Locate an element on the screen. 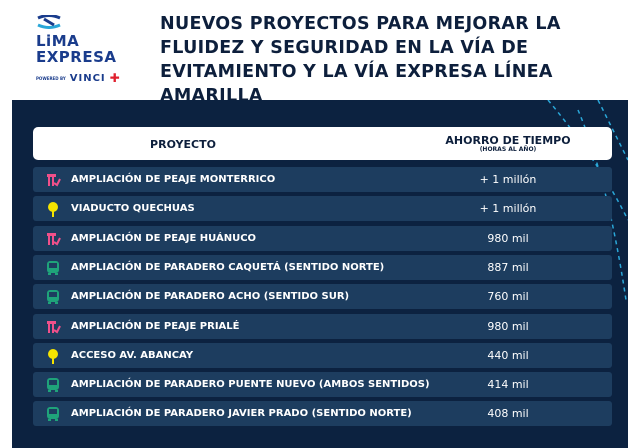 The width and height of the screenshot is (640, 448). project-name: VIADUCTO QUECHUAS is located at coordinates (133, 209).